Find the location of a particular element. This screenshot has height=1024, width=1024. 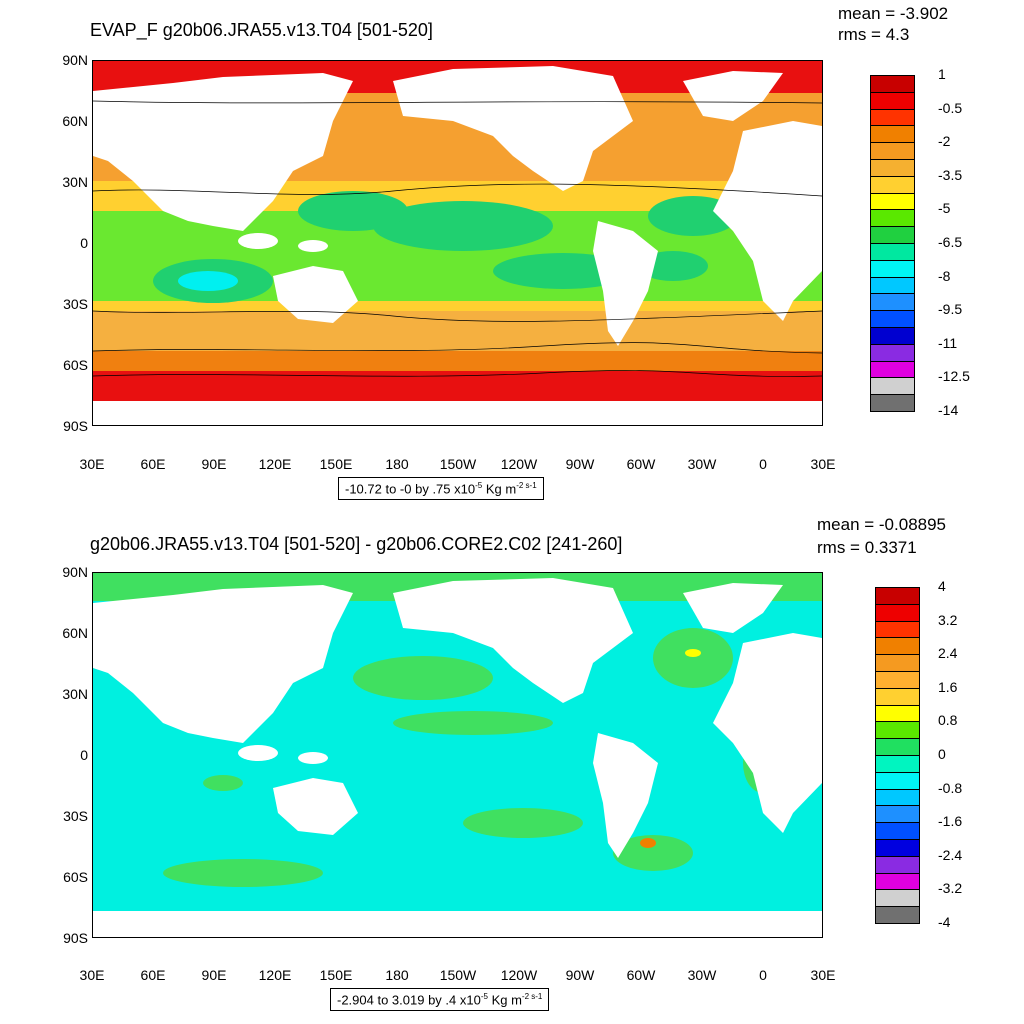

colorbar-label: 0.8 is located at coordinates (948, 720).